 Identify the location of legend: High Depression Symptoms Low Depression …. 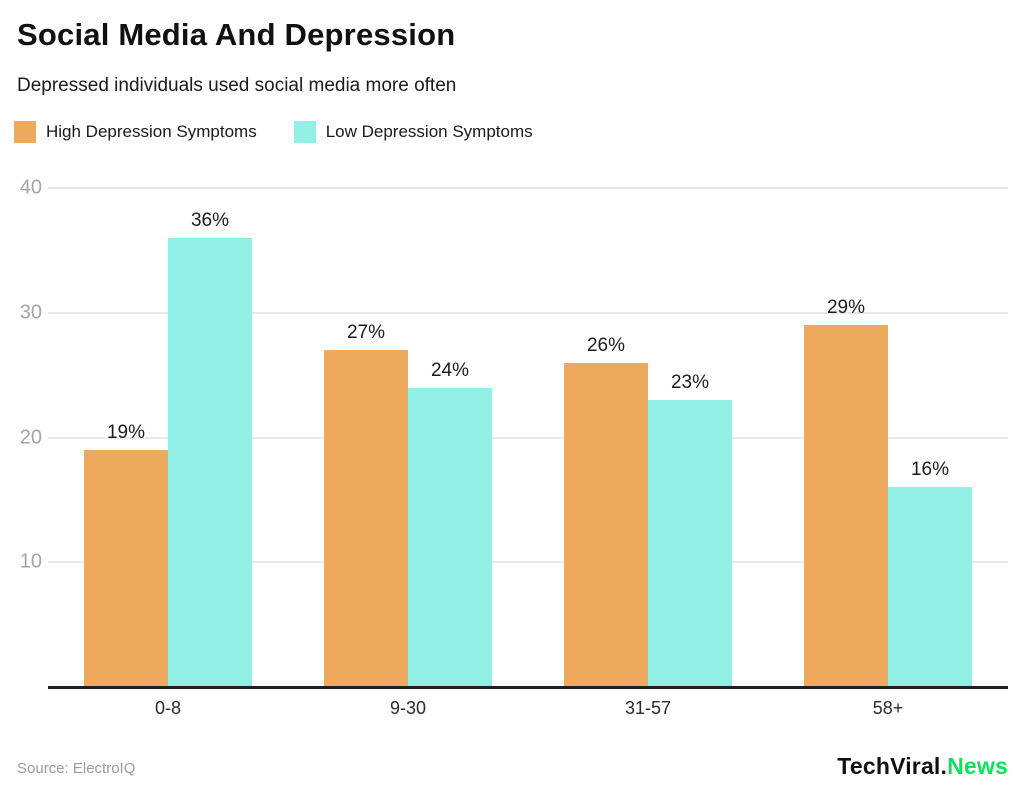
(273, 132).